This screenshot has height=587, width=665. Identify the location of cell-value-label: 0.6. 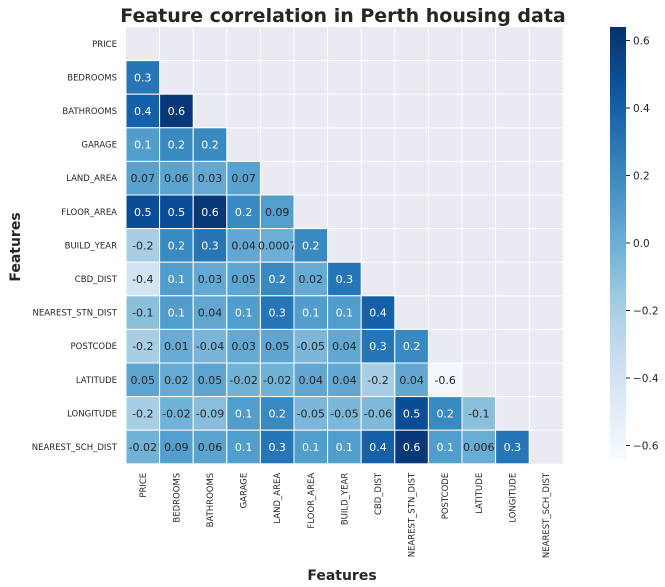
(210, 212).